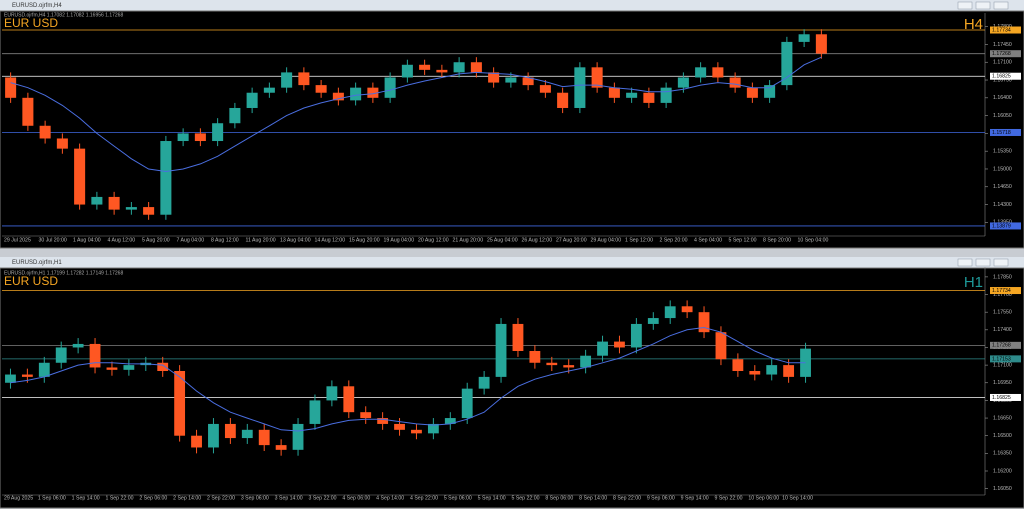 This screenshot has width=1024, height=509. What do you see at coordinates (120, 498) in the screenshot?
I see `x-tick-label: 1 Sep 22:00` at bounding box center [120, 498].